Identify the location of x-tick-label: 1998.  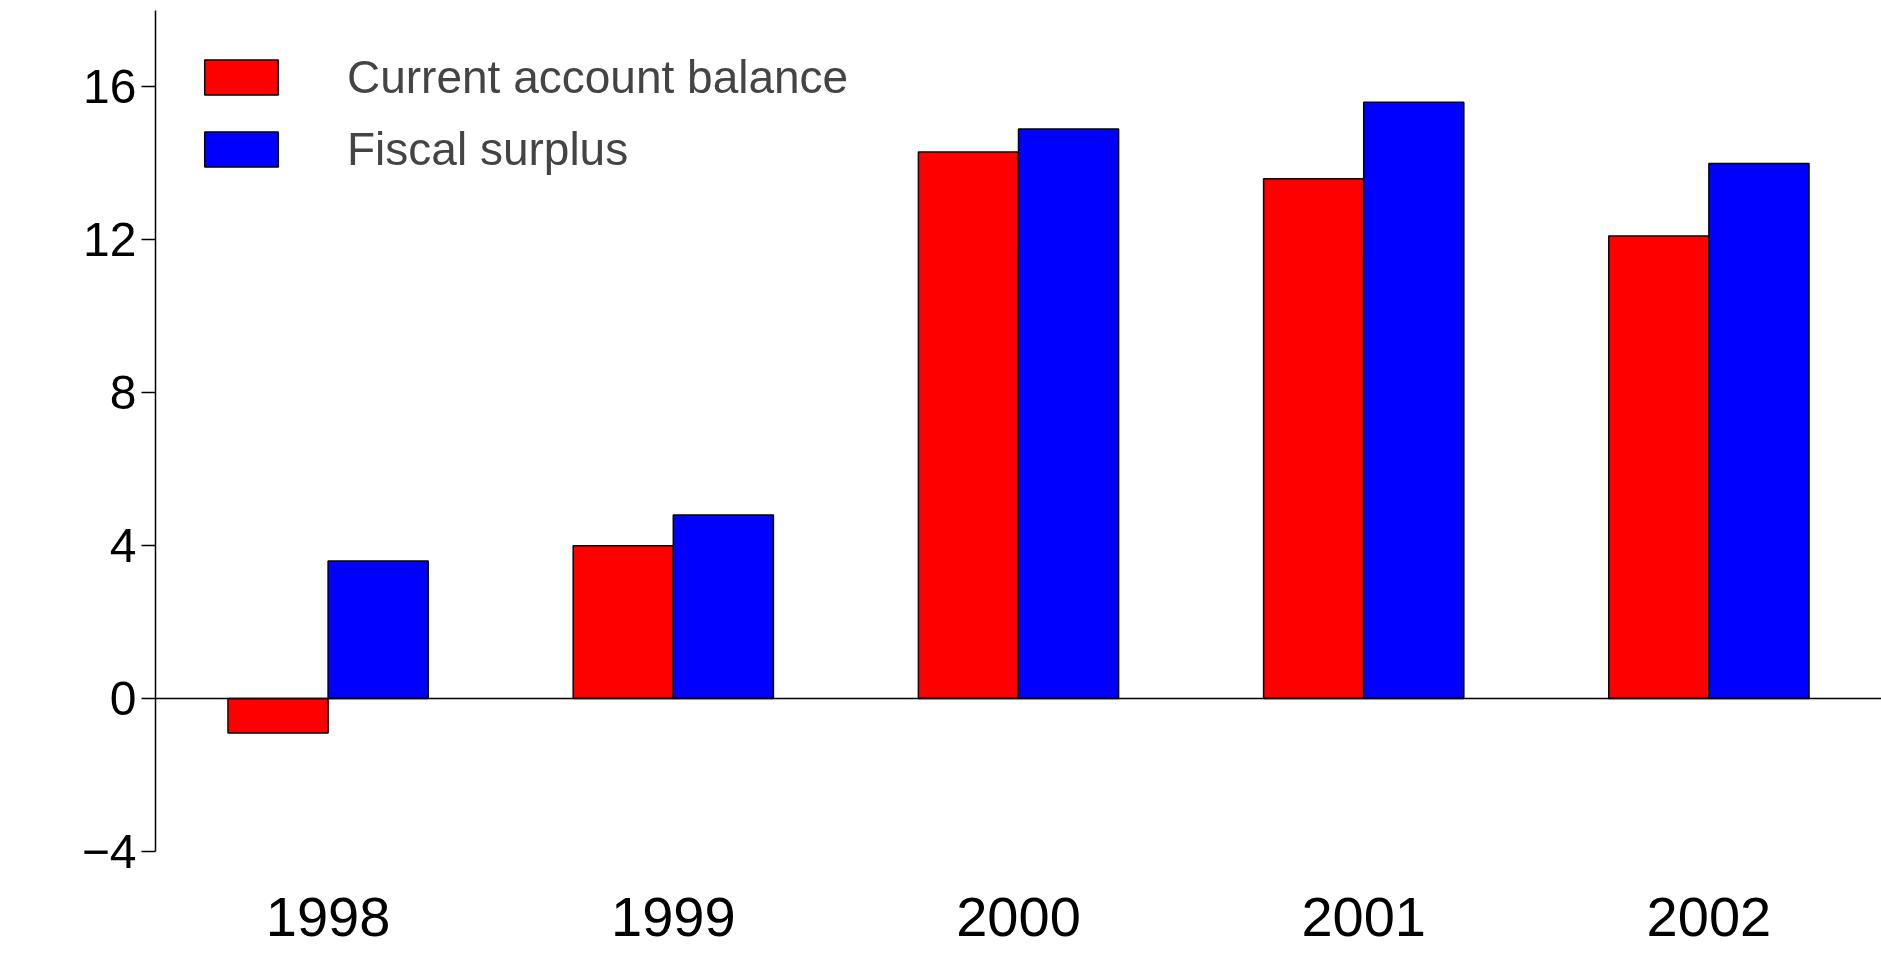
(328, 916).